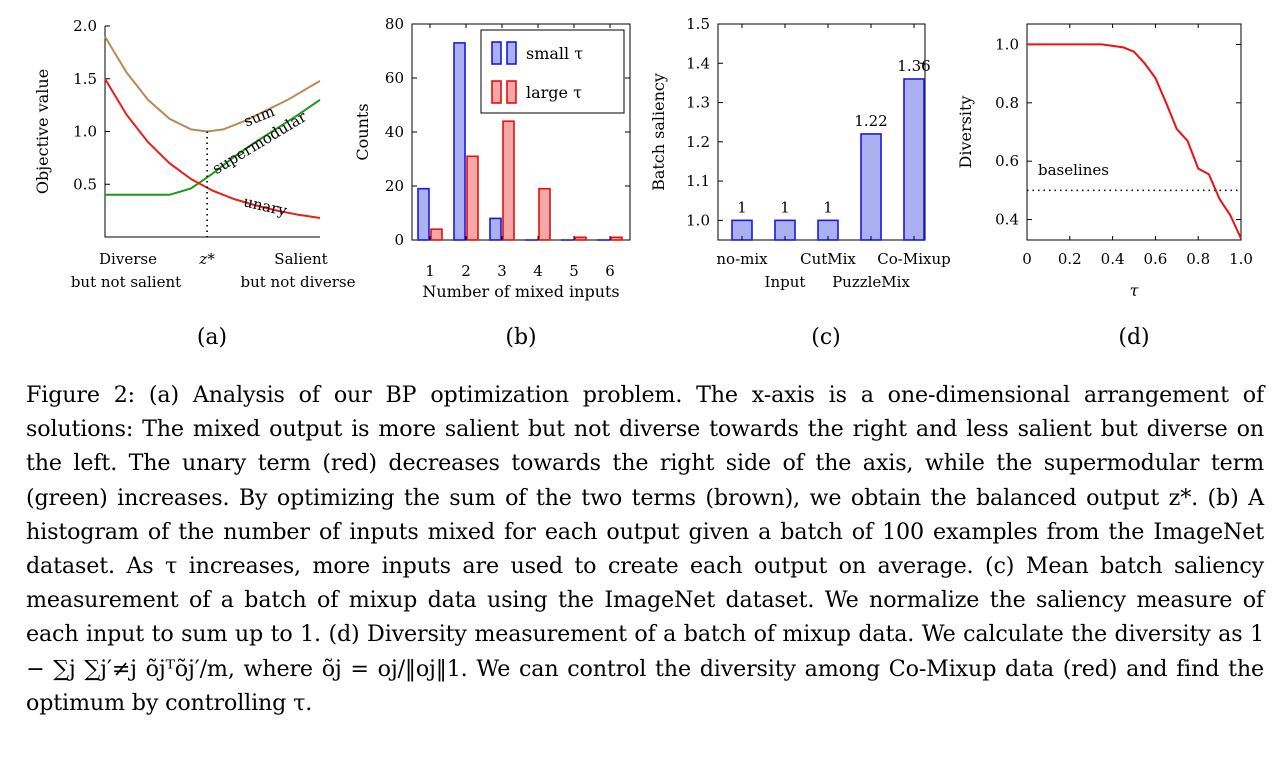  I want to click on xtick-label-c: Co-Mixup, so click(913, 259).